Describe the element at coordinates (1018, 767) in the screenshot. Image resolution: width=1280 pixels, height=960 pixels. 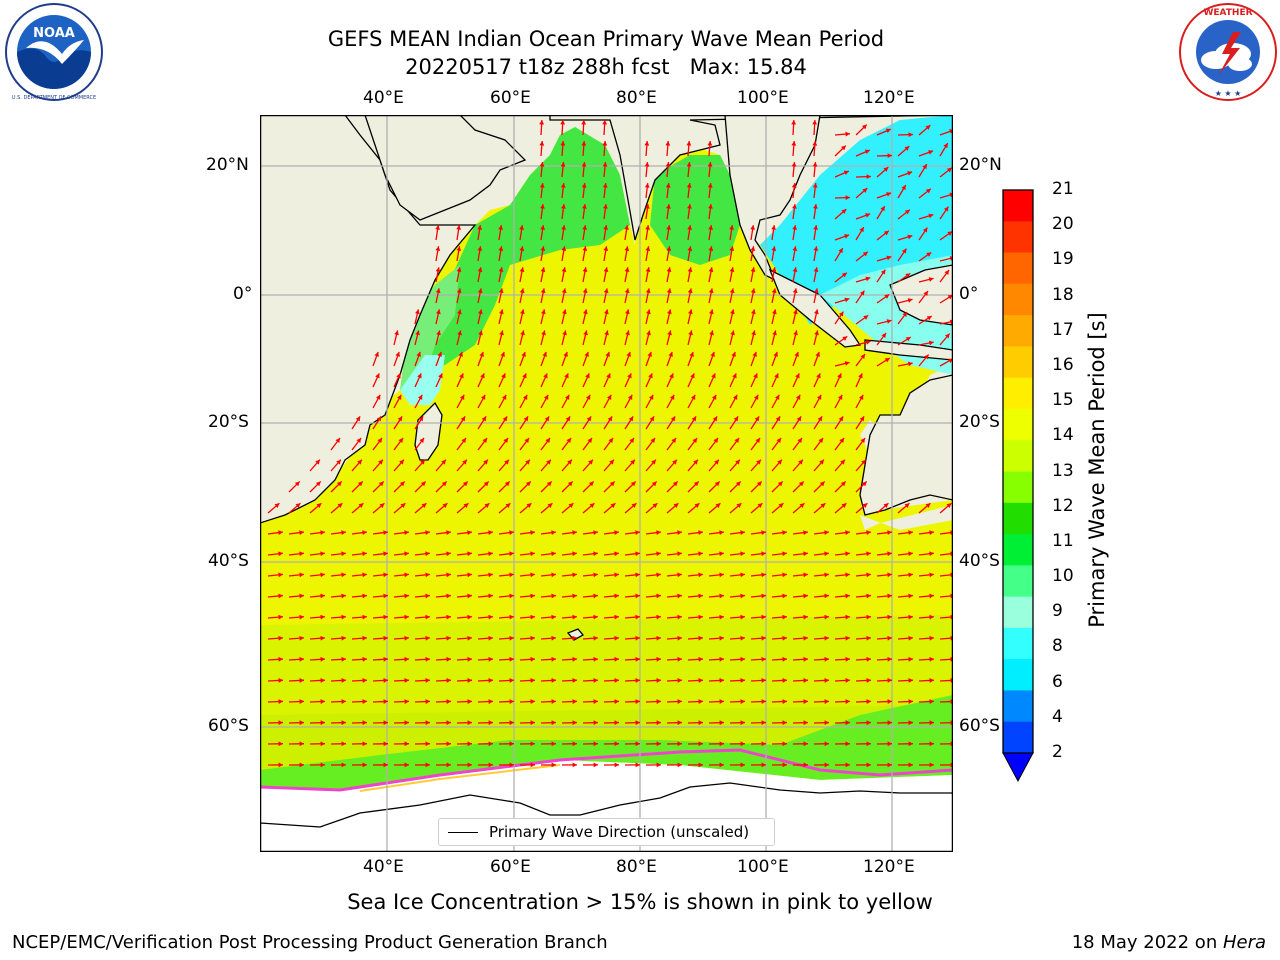
I see `colorbar-extend-triangle` at that location.